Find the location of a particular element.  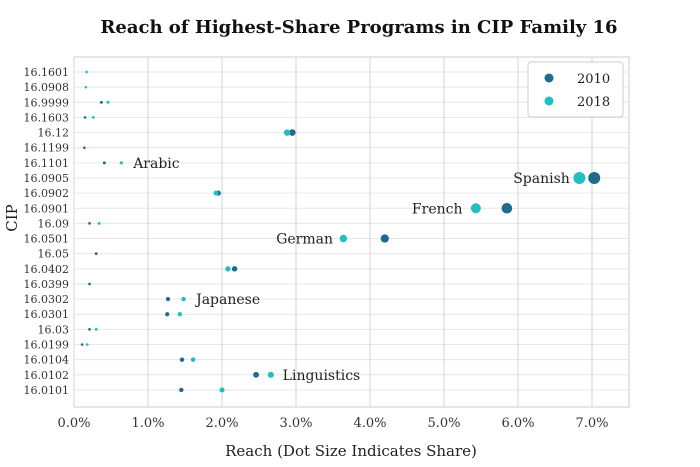

y-tick-label: 16.0399 is located at coordinates (47, 284).